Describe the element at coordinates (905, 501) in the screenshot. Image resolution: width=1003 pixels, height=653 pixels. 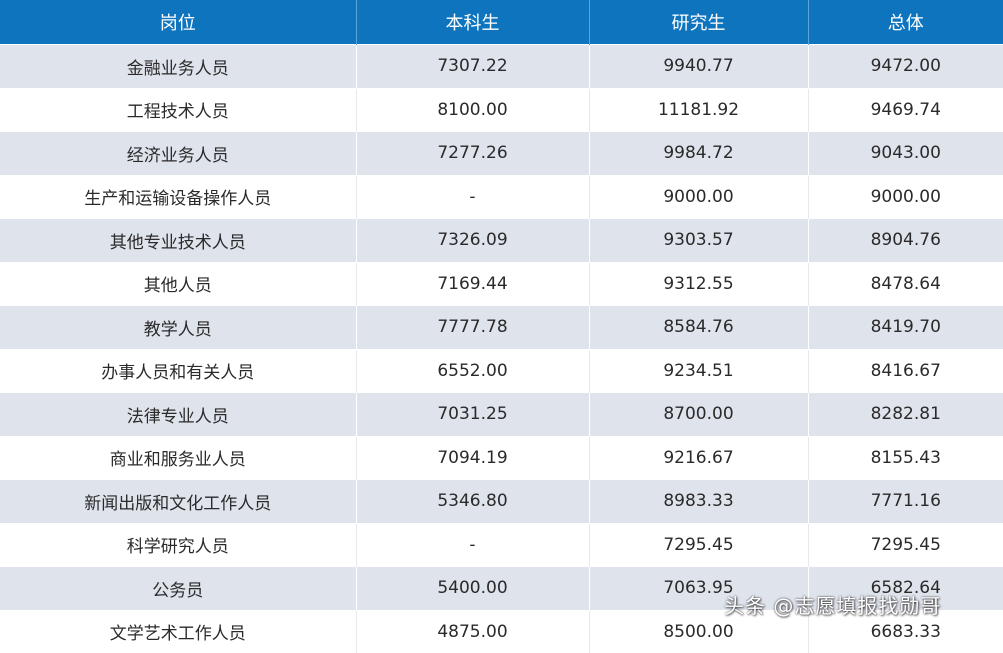
I see `cell-overall: 7771.16` at that location.